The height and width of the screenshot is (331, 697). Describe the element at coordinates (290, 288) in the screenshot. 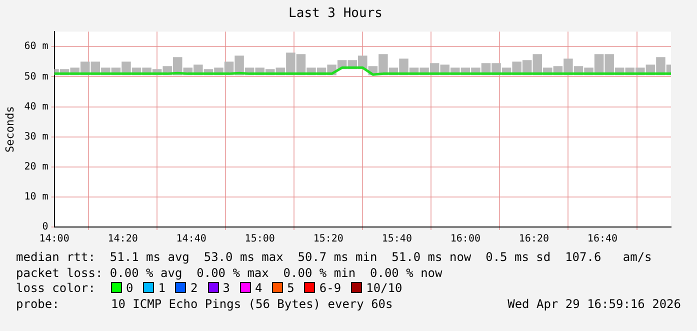

I see `text: 5` at that location.